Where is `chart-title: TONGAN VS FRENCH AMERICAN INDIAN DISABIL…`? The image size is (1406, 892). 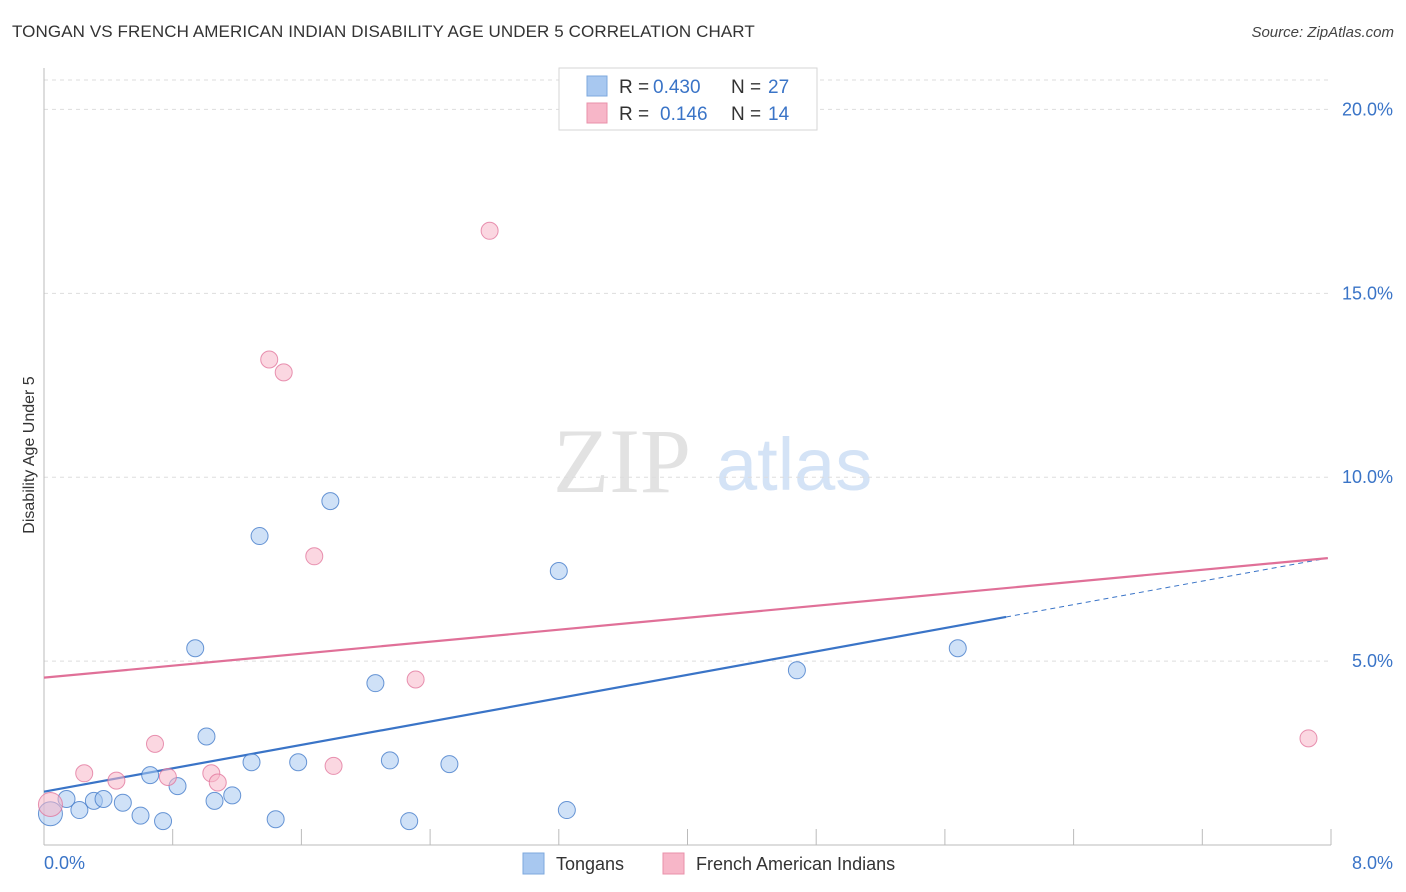
chart-title: TONGAN VS FRENCH AMERICAN INDIAN DISABIL… is located at coordinates (383, 31).